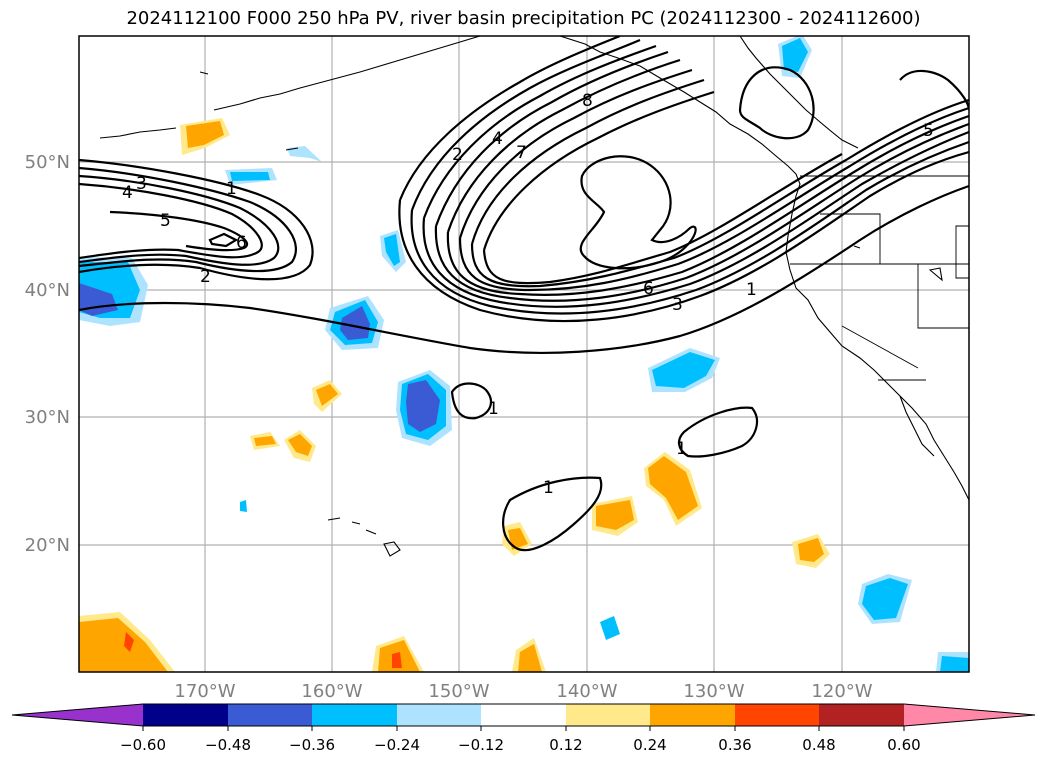 This screenshot has width=1047, height=765. I want to click on pv-label-4-w: 4, so click(127, 193).